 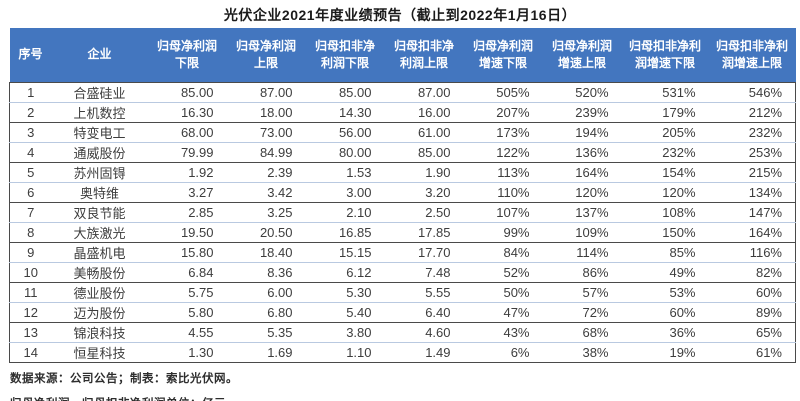 I want to click on row-index-cell: 4, so click(x=31, y=152).